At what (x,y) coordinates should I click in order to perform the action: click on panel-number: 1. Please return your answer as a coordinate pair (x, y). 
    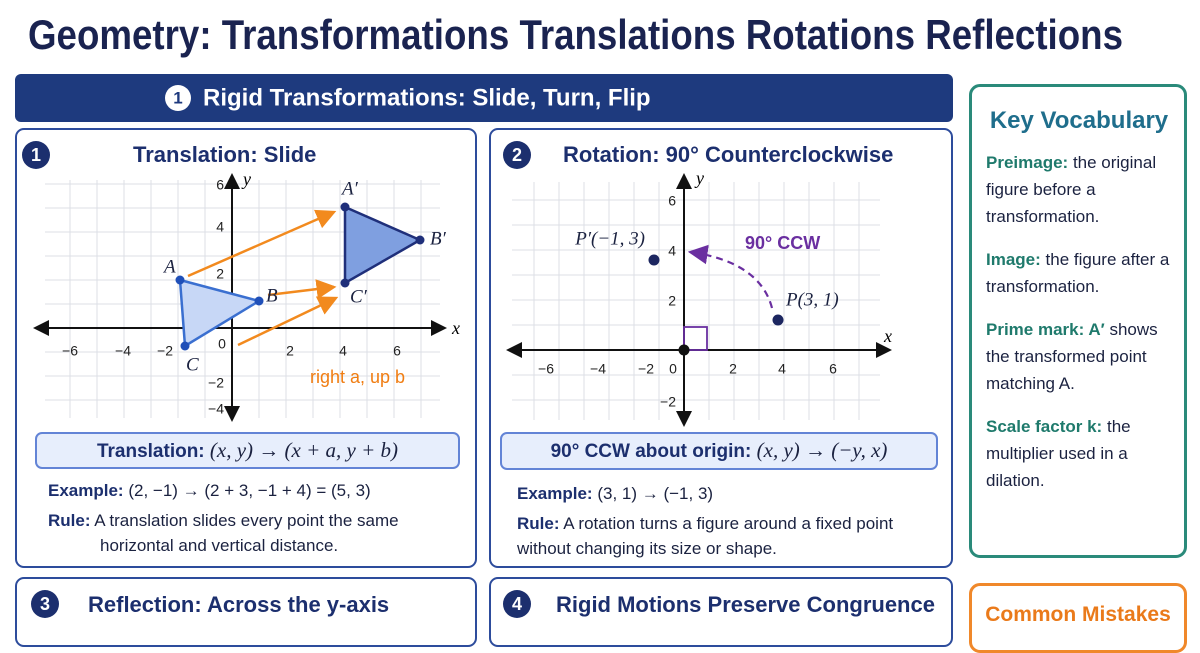
    Looking at the image, I should click on (36, 155).